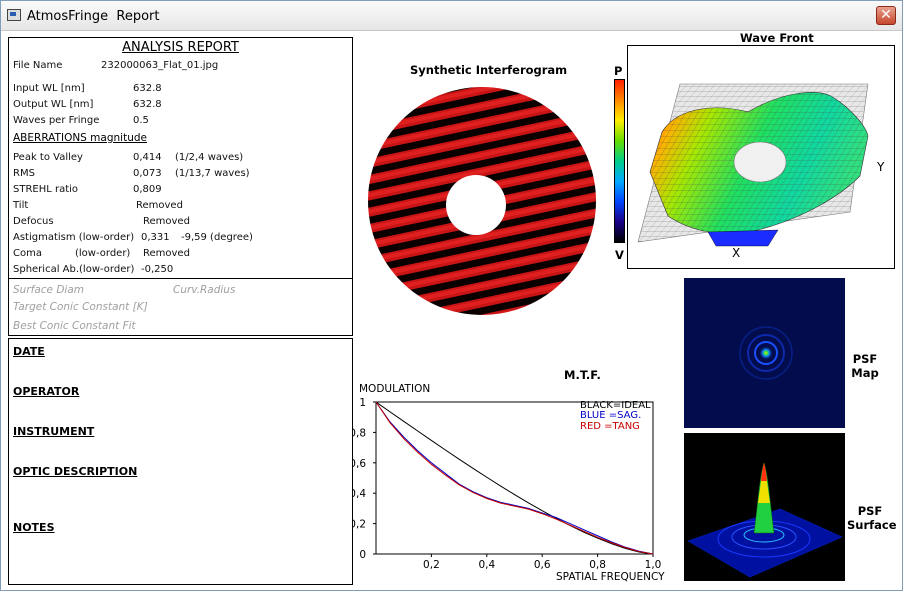  I want to click on pv-label: Peak to Valley, so click(48, 157).